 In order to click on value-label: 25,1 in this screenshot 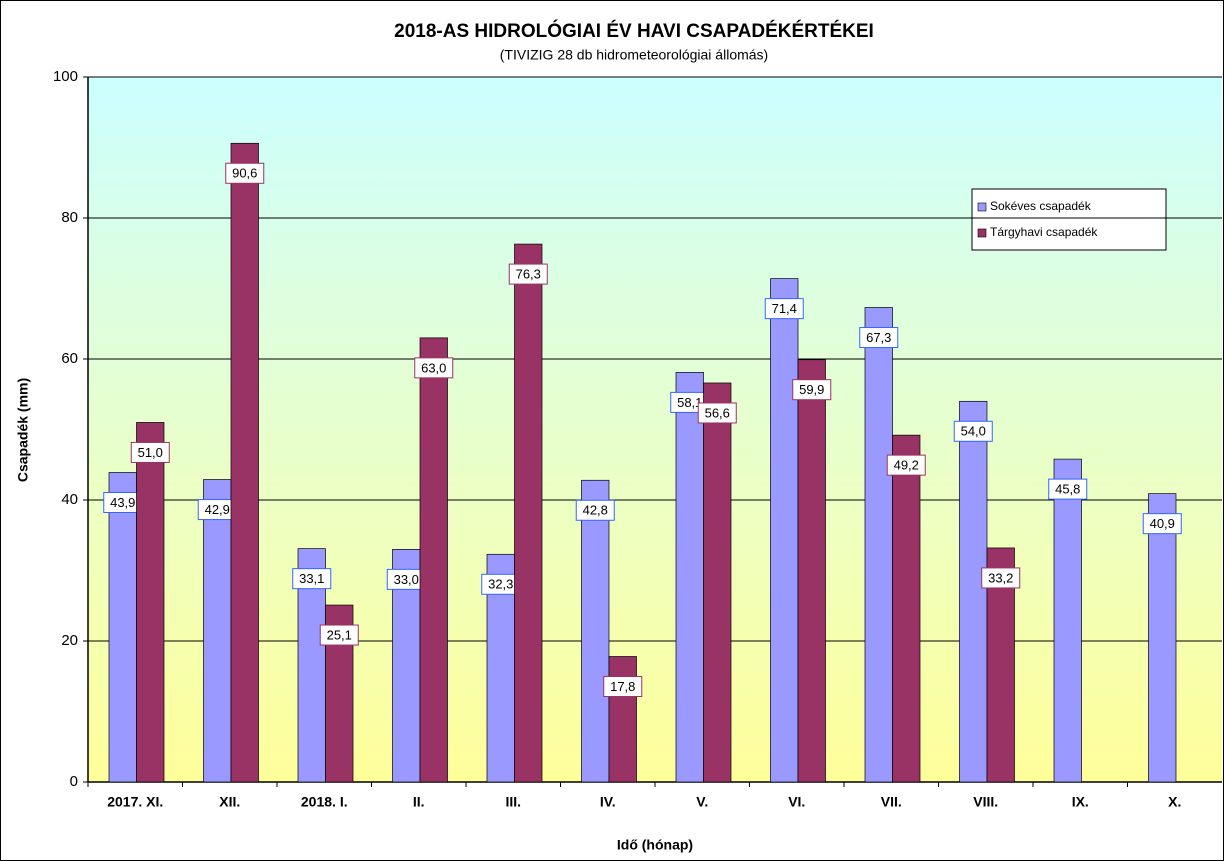, I will do `click(339, 634)`.